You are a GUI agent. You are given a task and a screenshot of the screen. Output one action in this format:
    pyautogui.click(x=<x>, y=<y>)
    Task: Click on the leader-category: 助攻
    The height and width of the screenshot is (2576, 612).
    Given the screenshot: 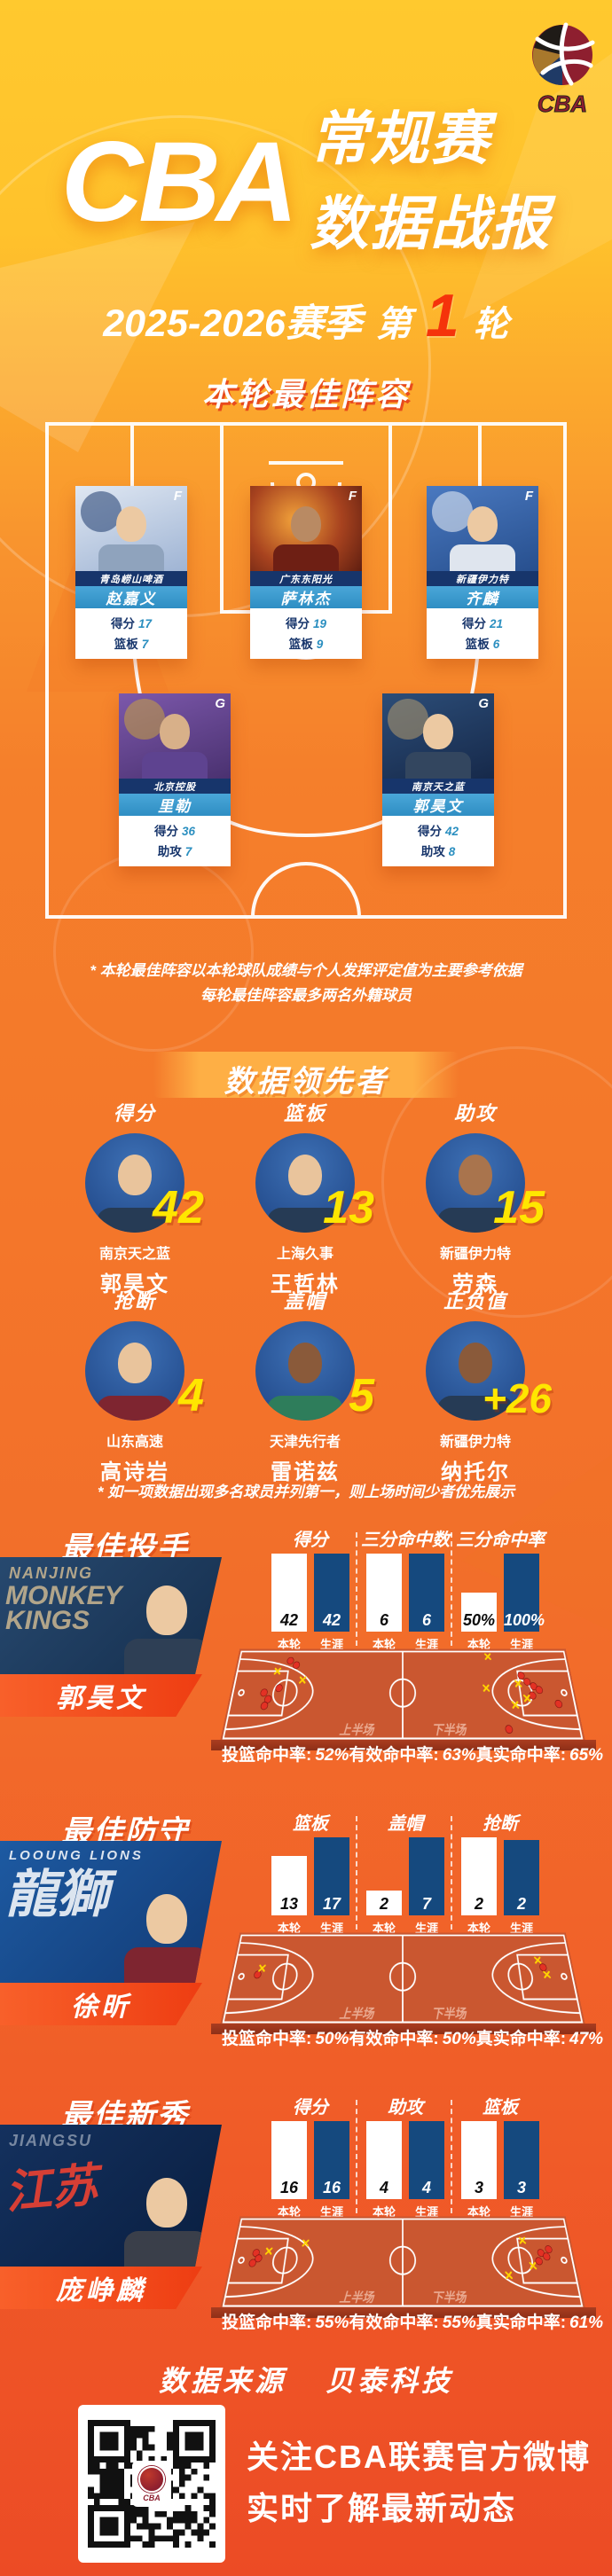 What is the action you would take?
    pyautogui.click(x=475, y=1113)
    